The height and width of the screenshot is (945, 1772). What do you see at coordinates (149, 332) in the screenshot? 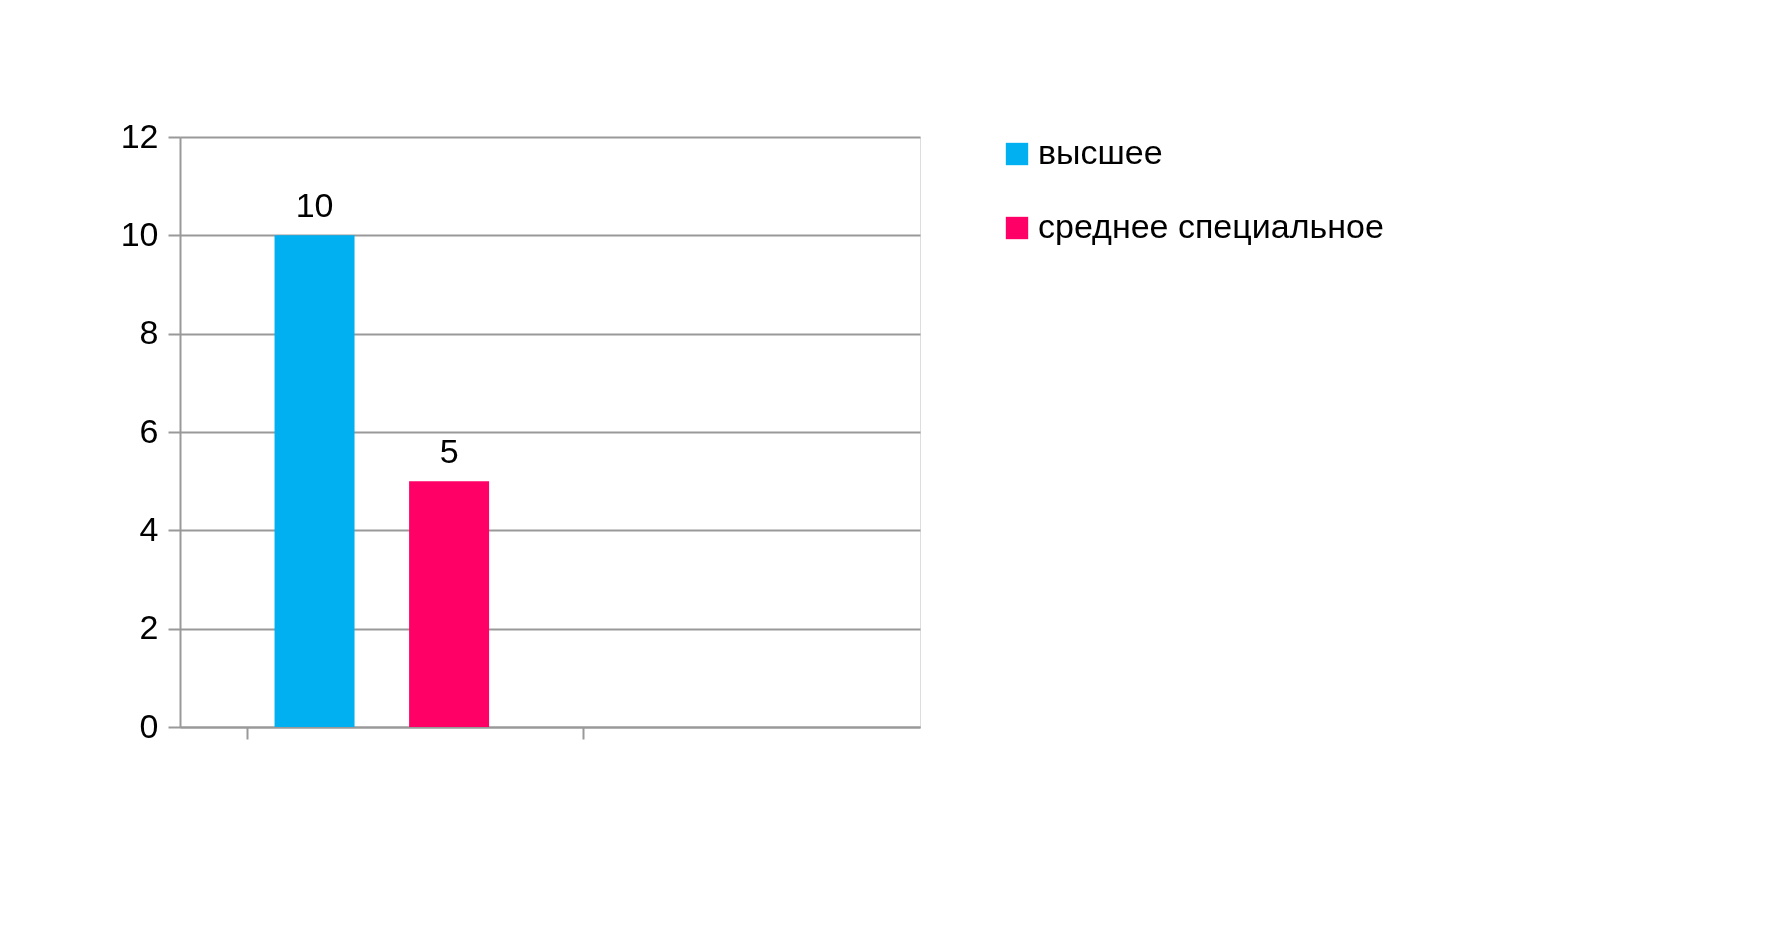
I see `y-tick-label: 8` at bounding box center [149, 332].